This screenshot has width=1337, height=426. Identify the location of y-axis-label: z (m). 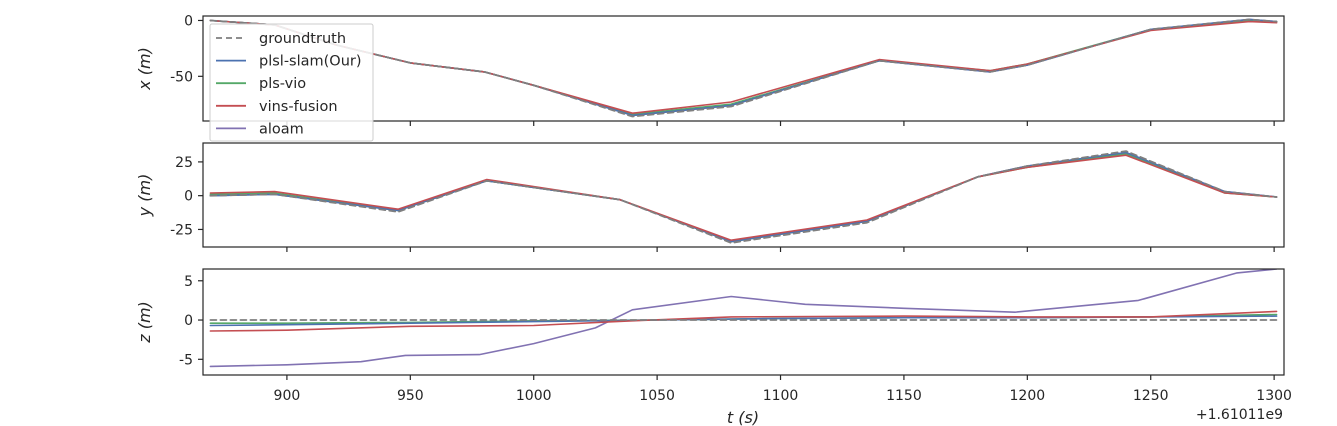
(144, 322).